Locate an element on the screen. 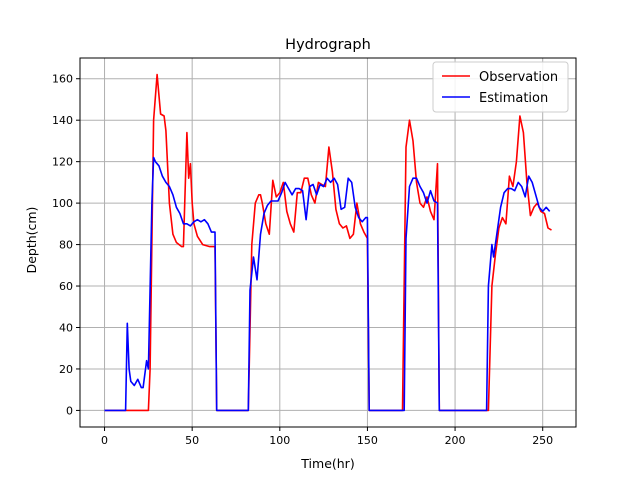  legend: Observation Estimation is located at coordinates (500, 87).